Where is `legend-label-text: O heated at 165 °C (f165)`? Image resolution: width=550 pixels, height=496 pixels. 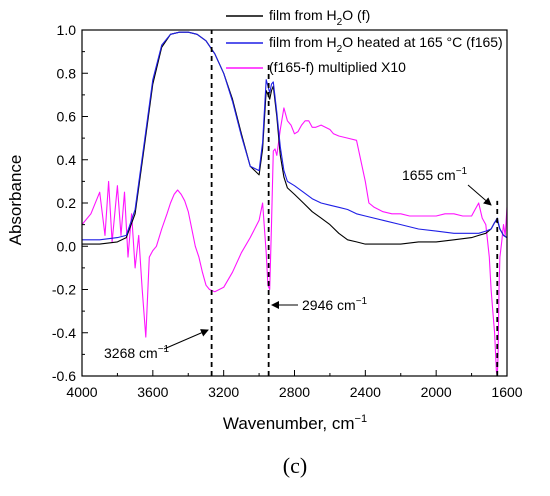 legend-label-text: O heated at 165 °C (f165) is located at coordinates (422, 42).